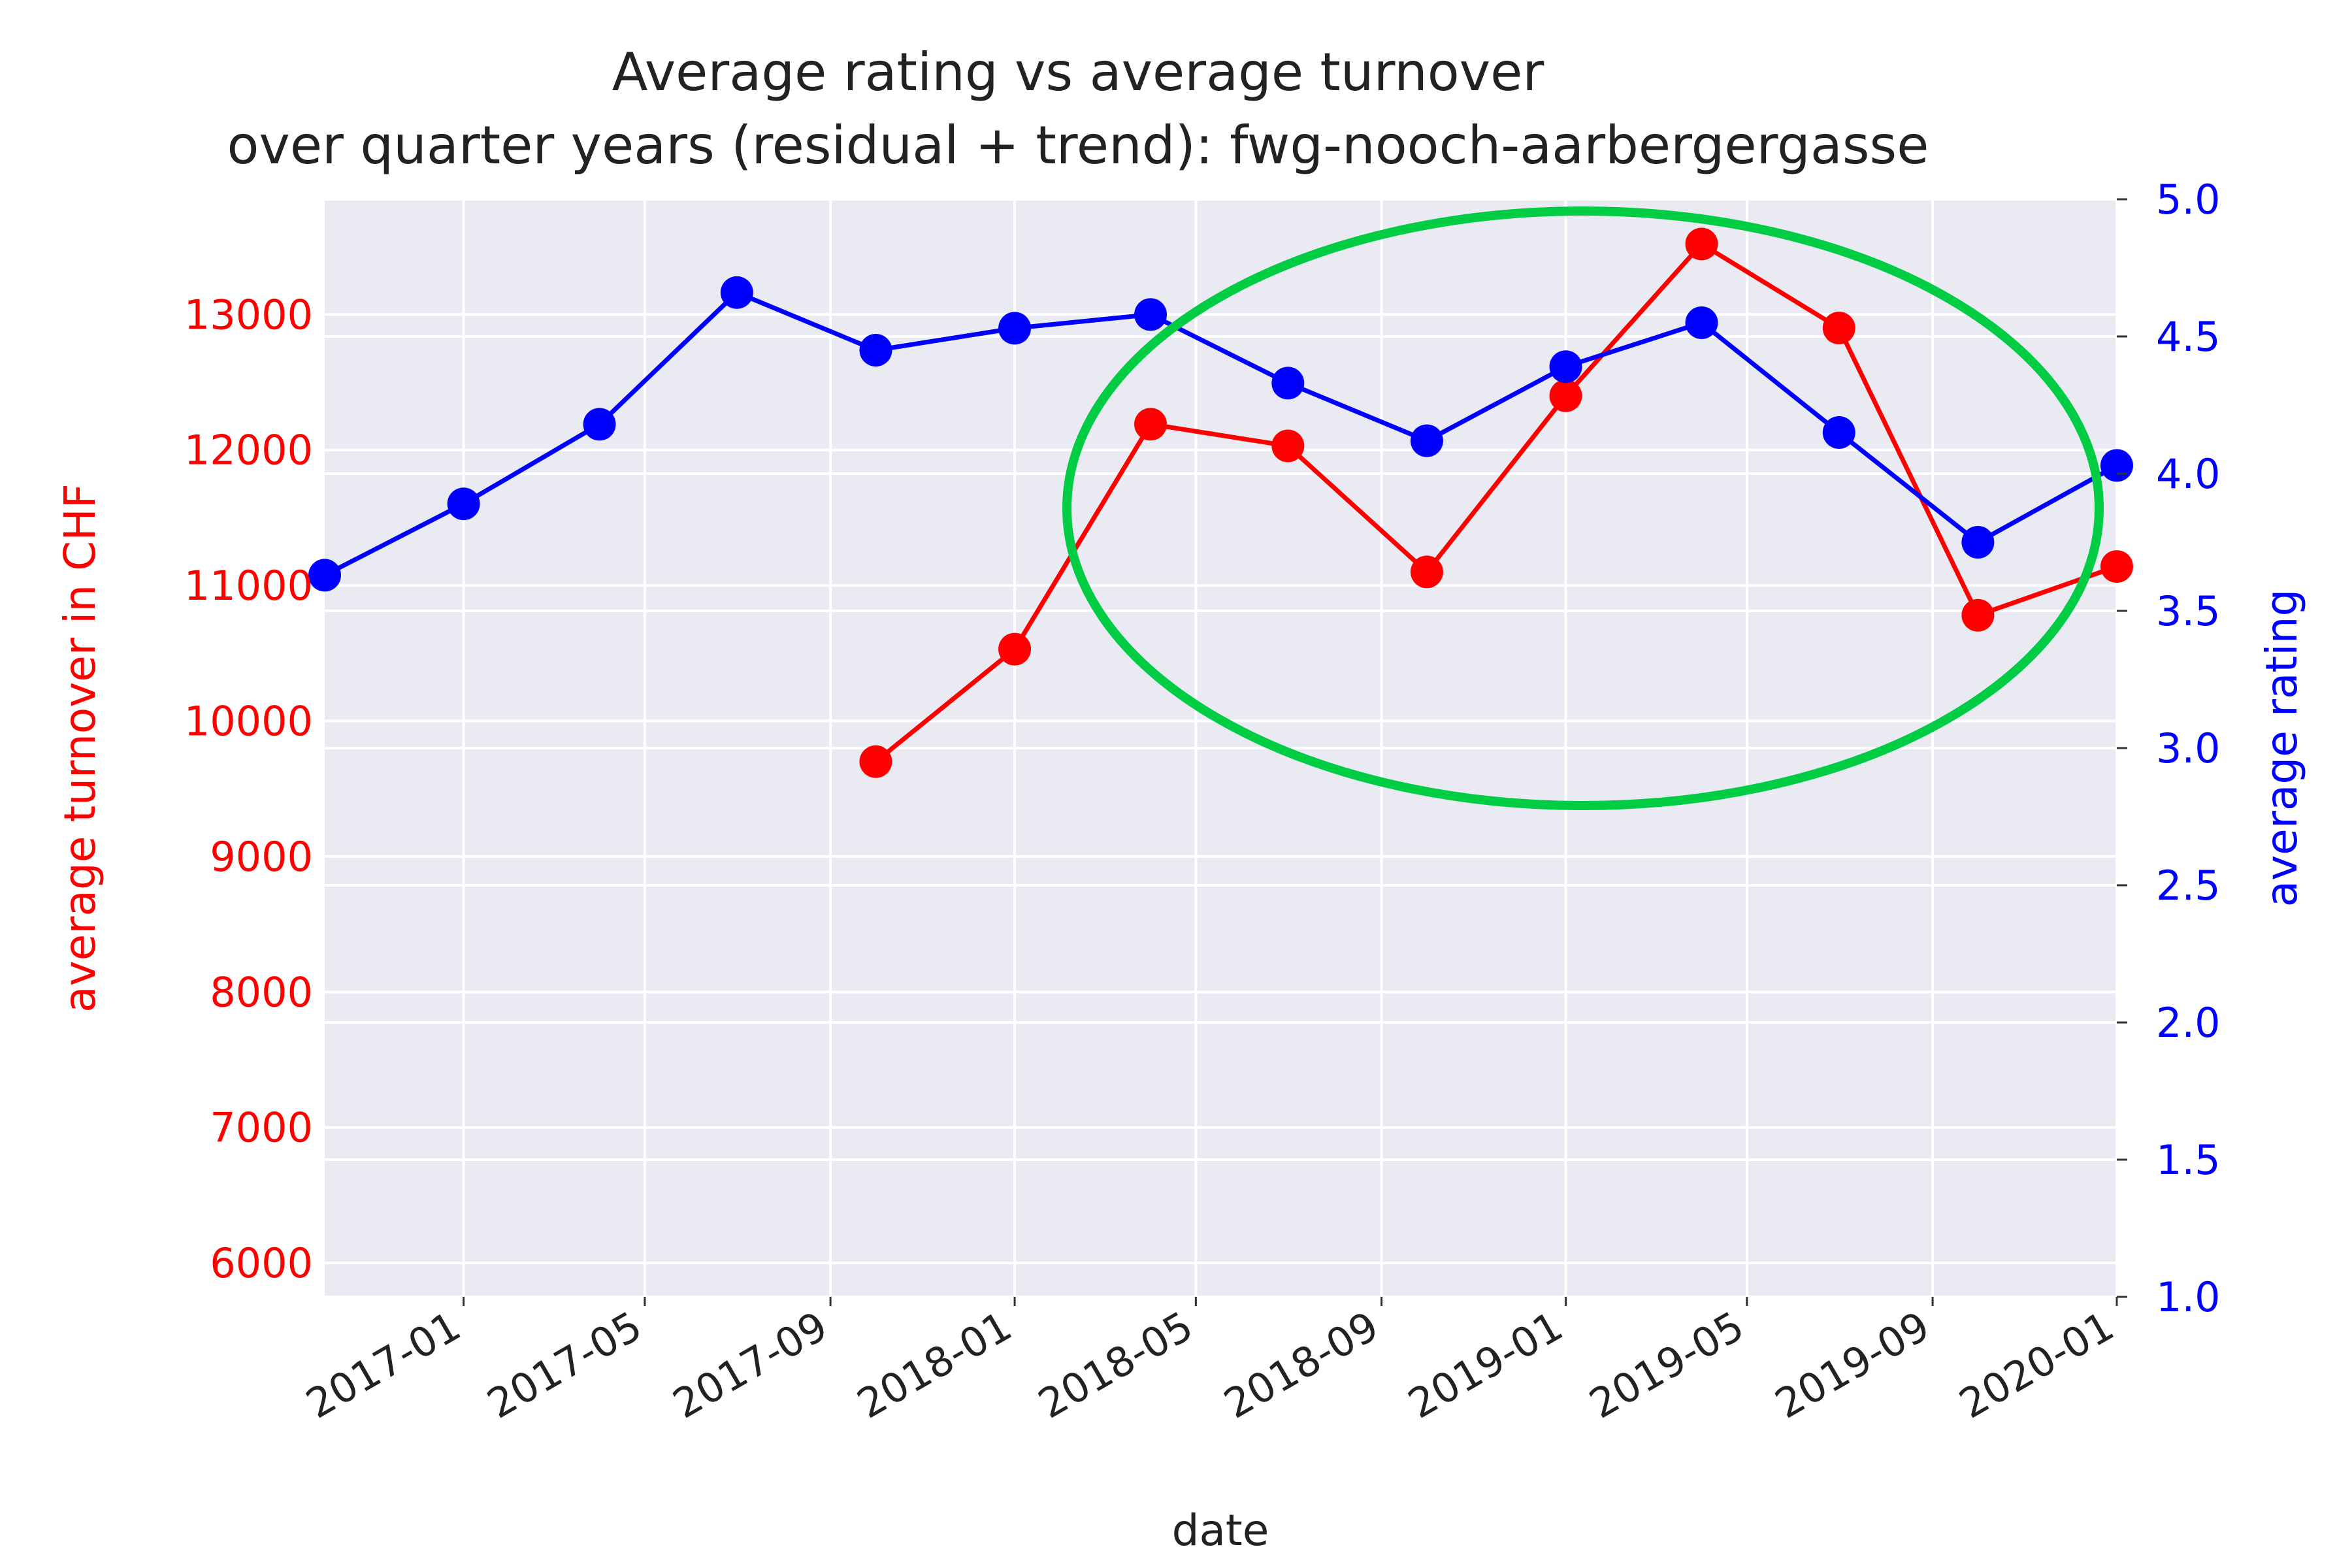 This screenshot has height=1568, width=2352. What do you see at coordinates (261, 1128) in the screenshot?
I see `left-tick-label: 7000` at bounding box center [261, 1128].